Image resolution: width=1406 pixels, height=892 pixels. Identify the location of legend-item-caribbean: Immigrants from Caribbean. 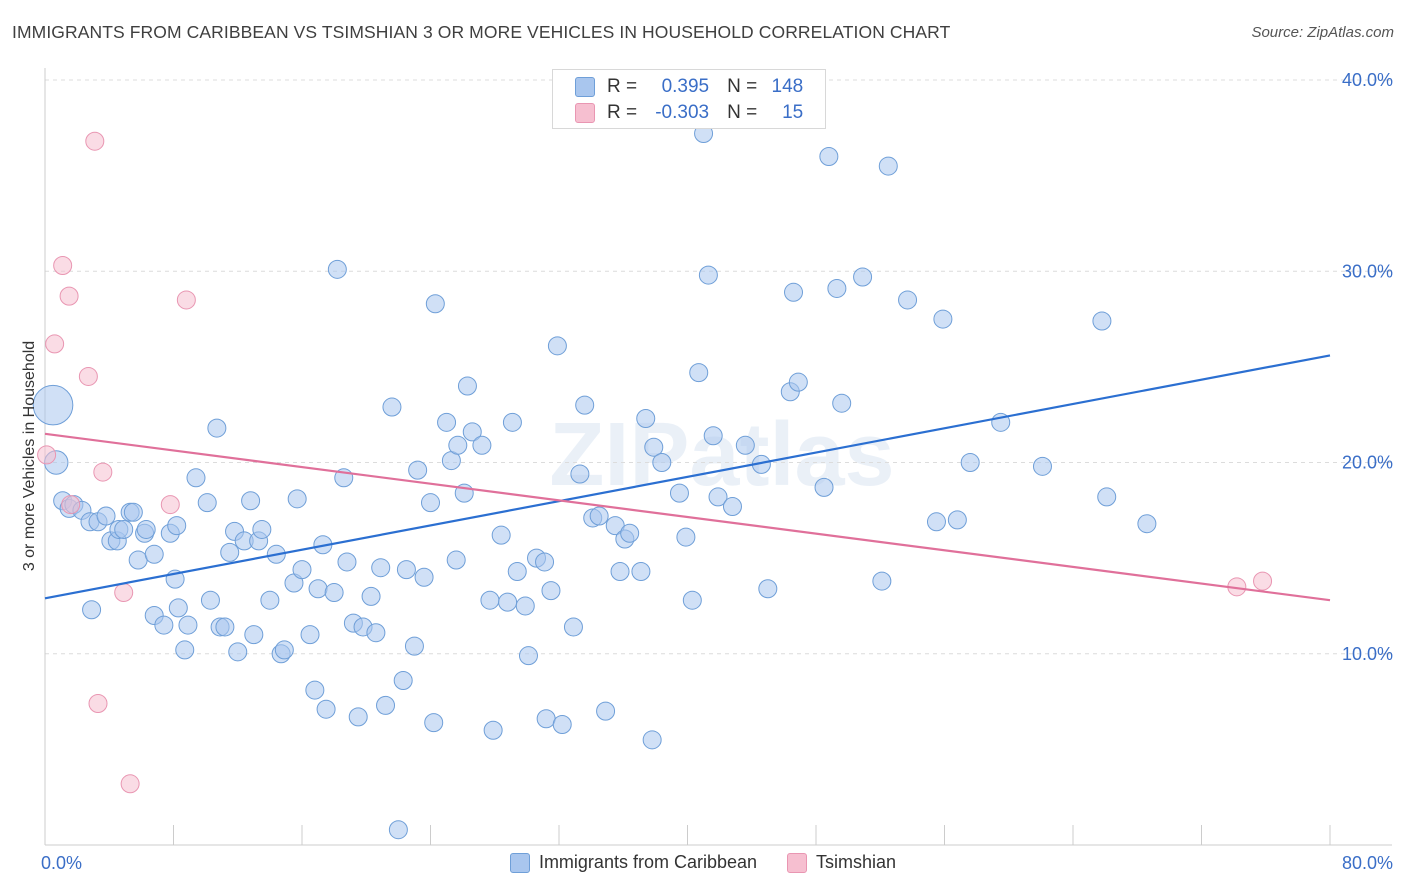
(633, 862).